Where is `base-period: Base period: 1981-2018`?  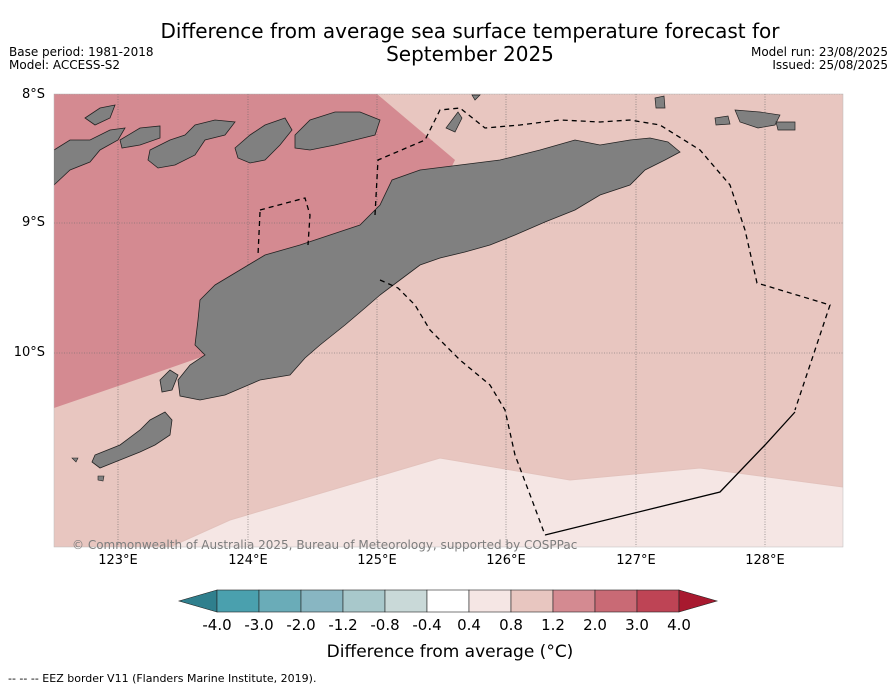
base-period: Base period: 1981-2018 is located at coordinates (81, 52).